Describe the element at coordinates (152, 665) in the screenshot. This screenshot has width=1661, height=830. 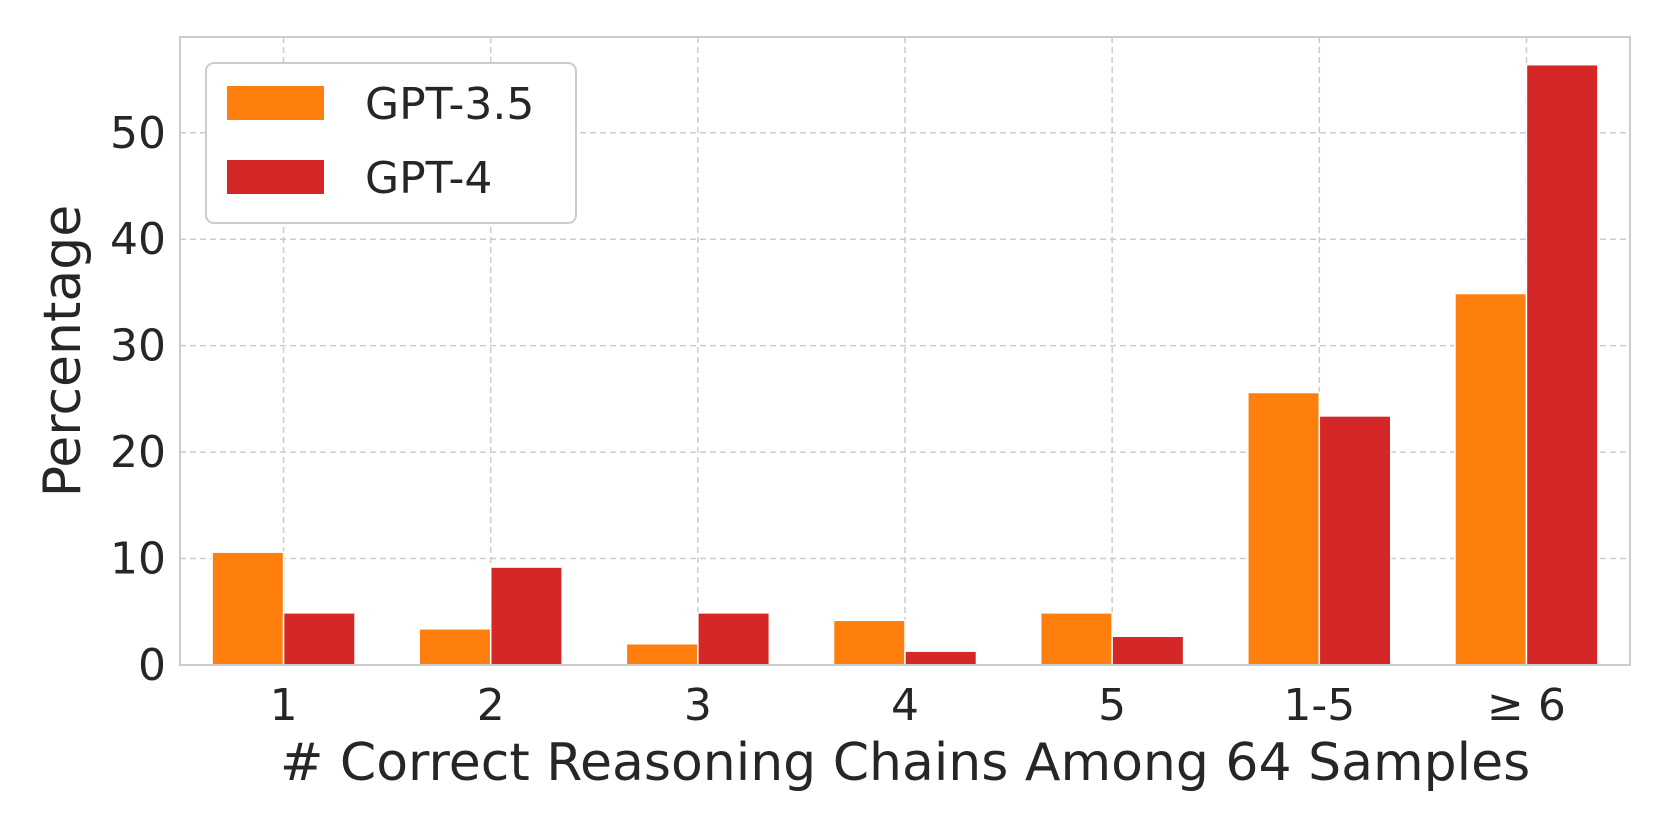
I see `y-tick-label: 0` at that location.